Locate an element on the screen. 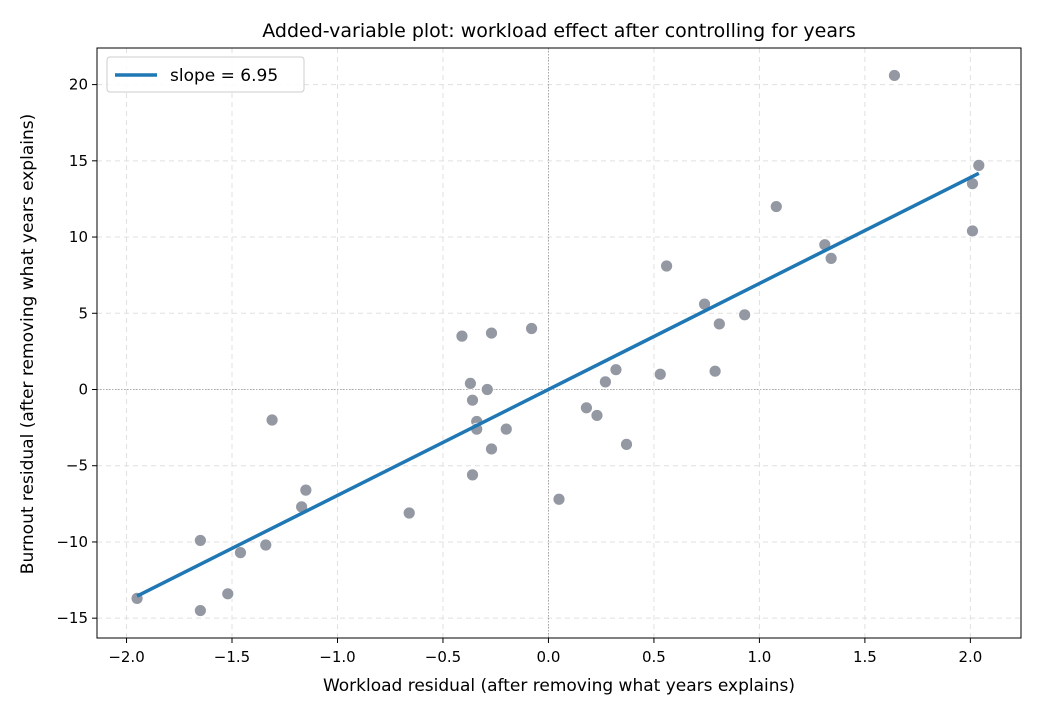  y-tick-label: 5 is located at coordinates (83, 313).